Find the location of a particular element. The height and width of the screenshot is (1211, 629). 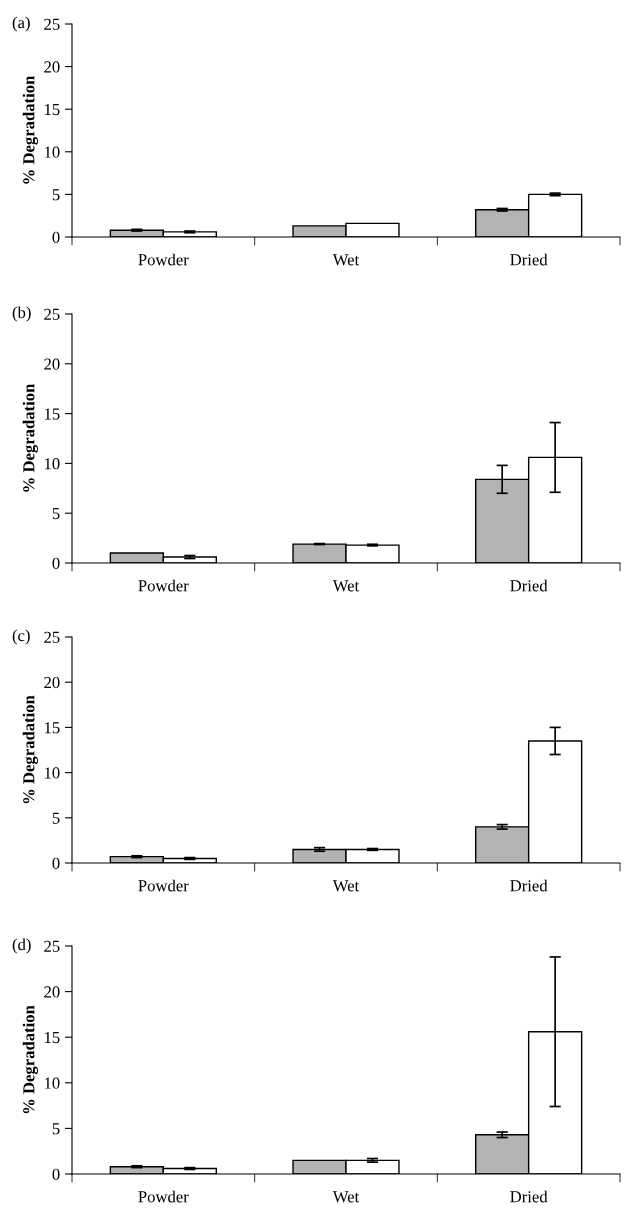

chart-title: (d) is located at coordinates (21, 946).